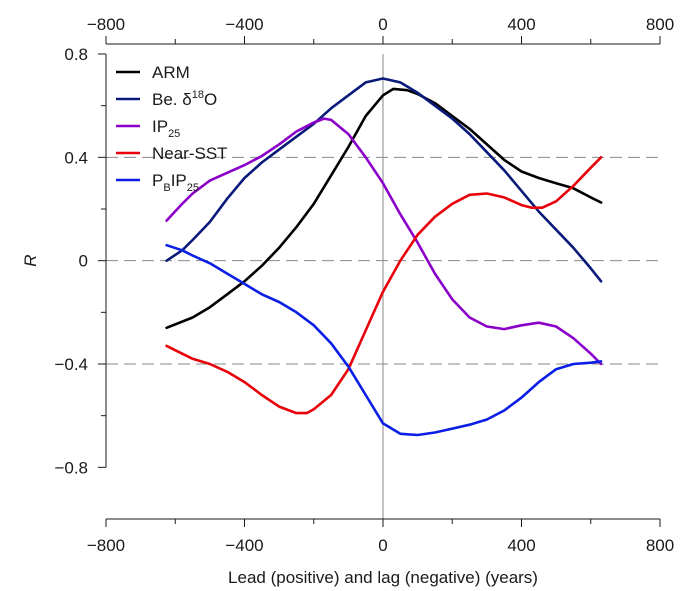 Image resolution: width=685 pixels, height=591 pixels. Describe the element at coordinates (71, 364) in the screenshot. I see `y-tick-label: −0.4` at that location.